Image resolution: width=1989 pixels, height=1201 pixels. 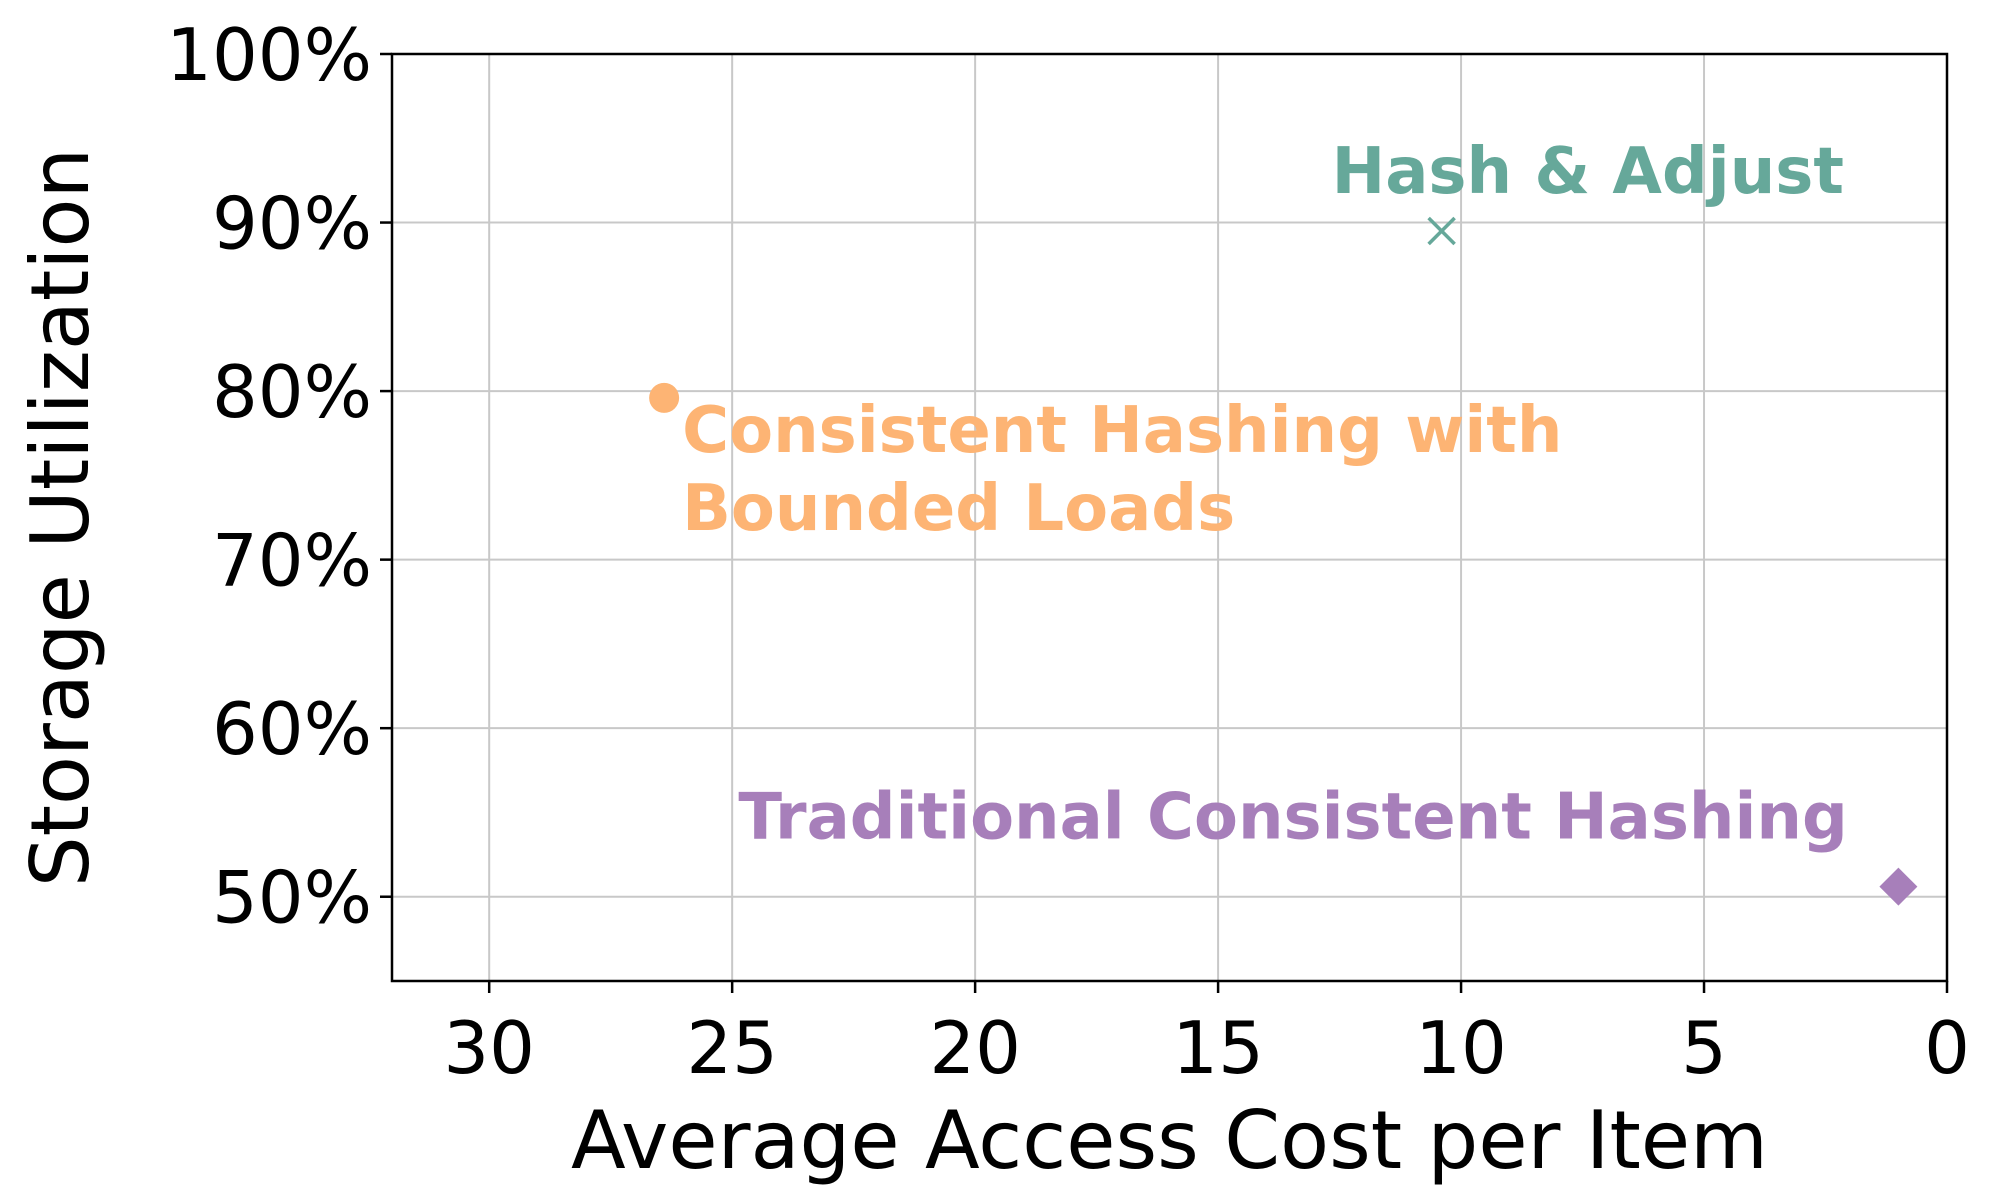 What do you see at coordinates (1169, 1140) in the screenshot?
I see `x-axis-title: Average Access Cost per Item` at bounding box center [1169, 1140].